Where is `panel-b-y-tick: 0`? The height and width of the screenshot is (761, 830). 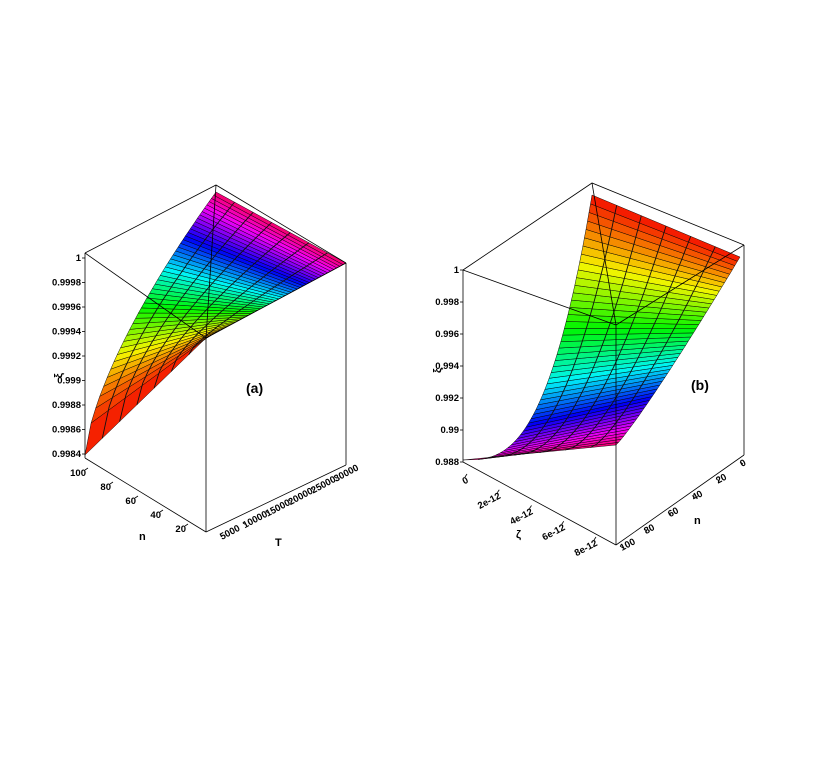 panel-b-y-tick: 0 is located at coordinates (743, 463).